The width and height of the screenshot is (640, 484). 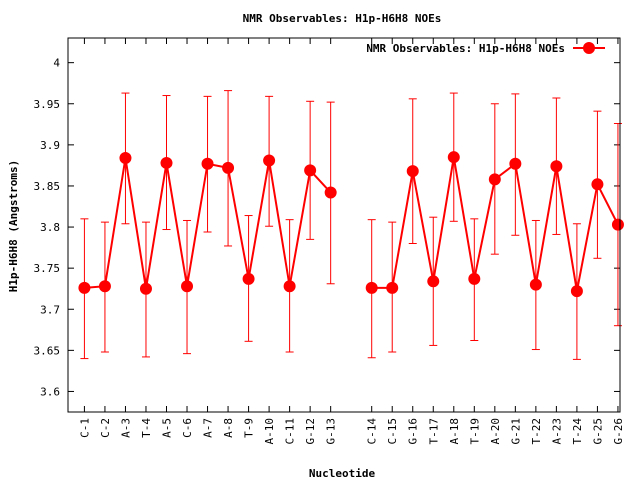 I want to click on y-tick-label: 3.7, so click(x=50, y=309).